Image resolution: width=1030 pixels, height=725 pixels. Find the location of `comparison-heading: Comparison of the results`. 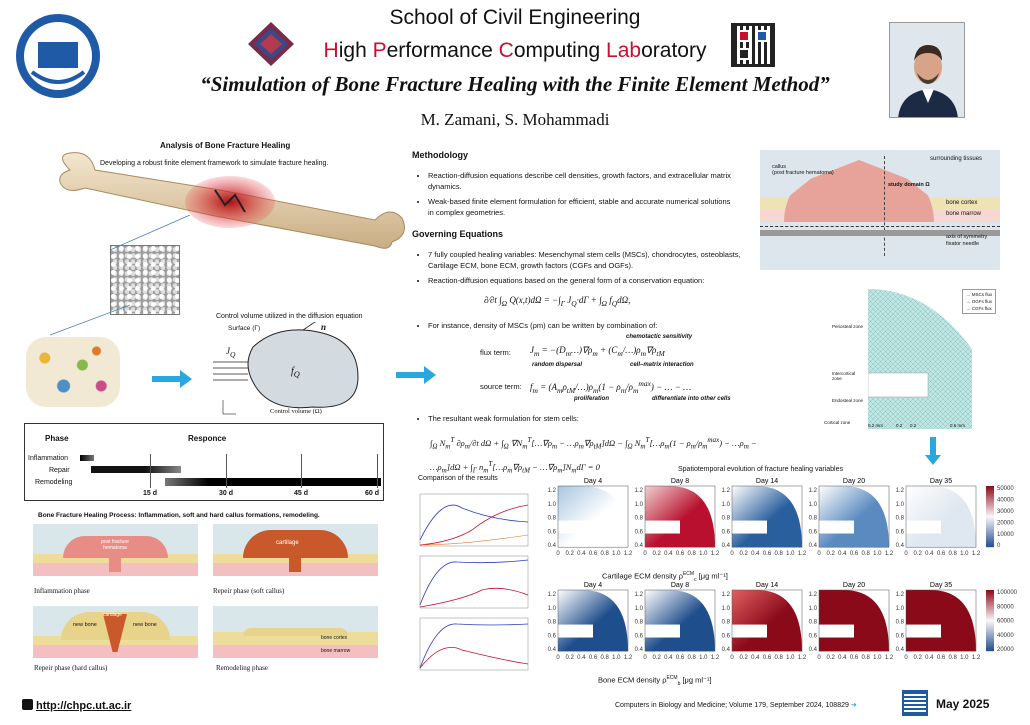

comparison-heading: Comparison of the results is located at coordinates (458, 478).